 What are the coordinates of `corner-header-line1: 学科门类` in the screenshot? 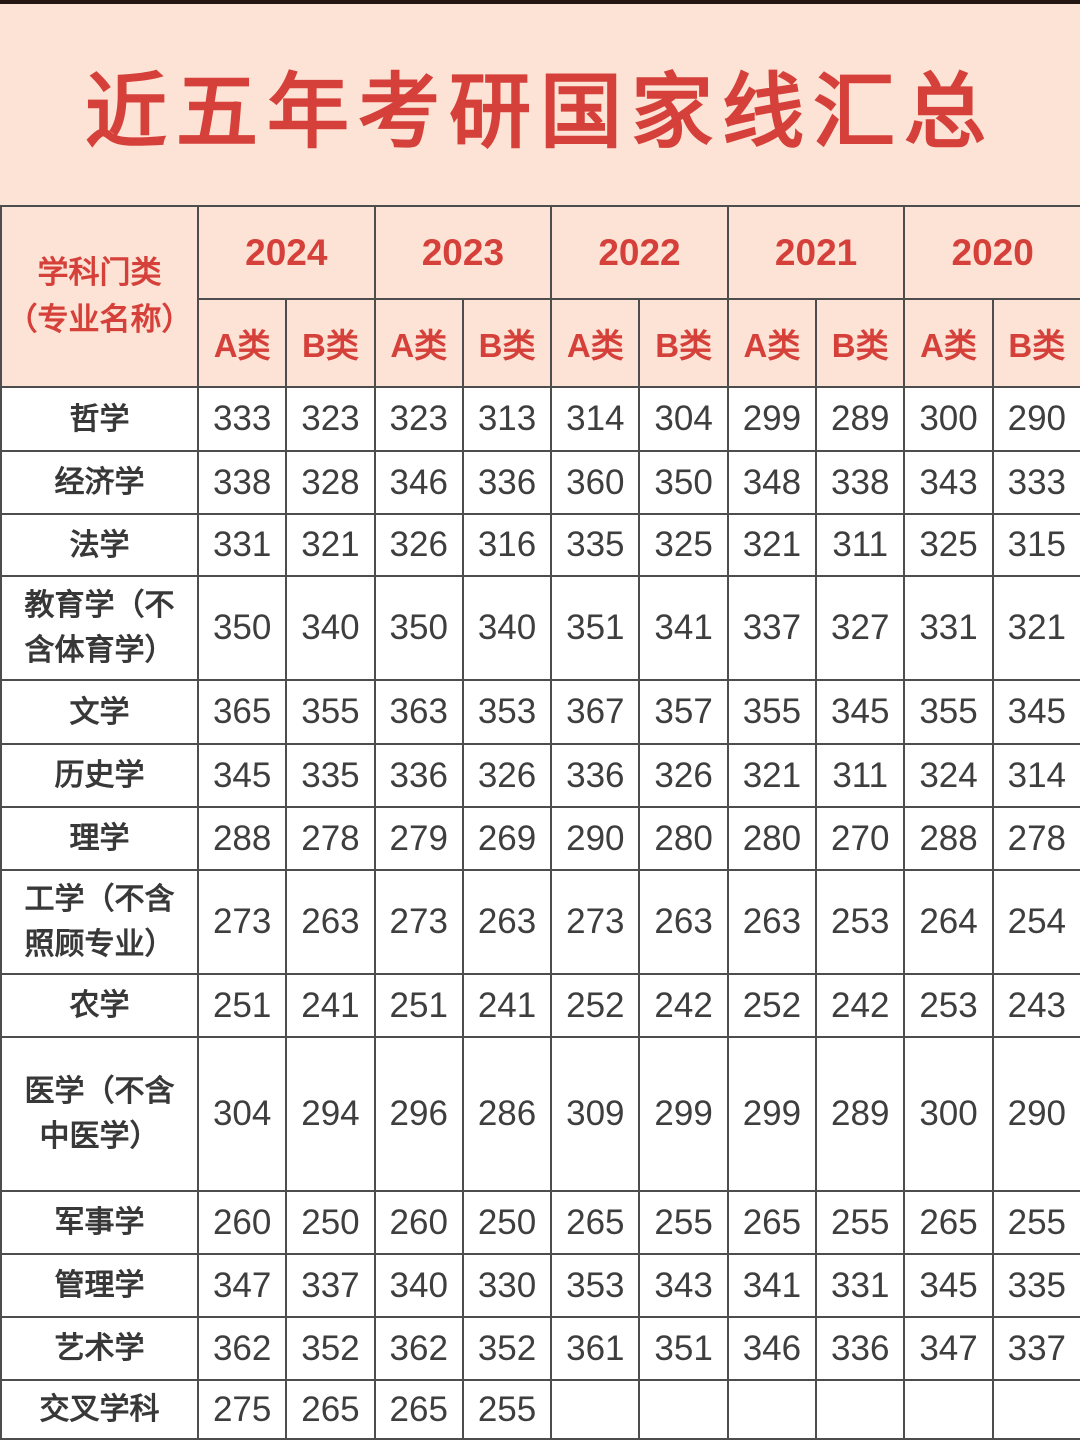 It's located at (99, 272).